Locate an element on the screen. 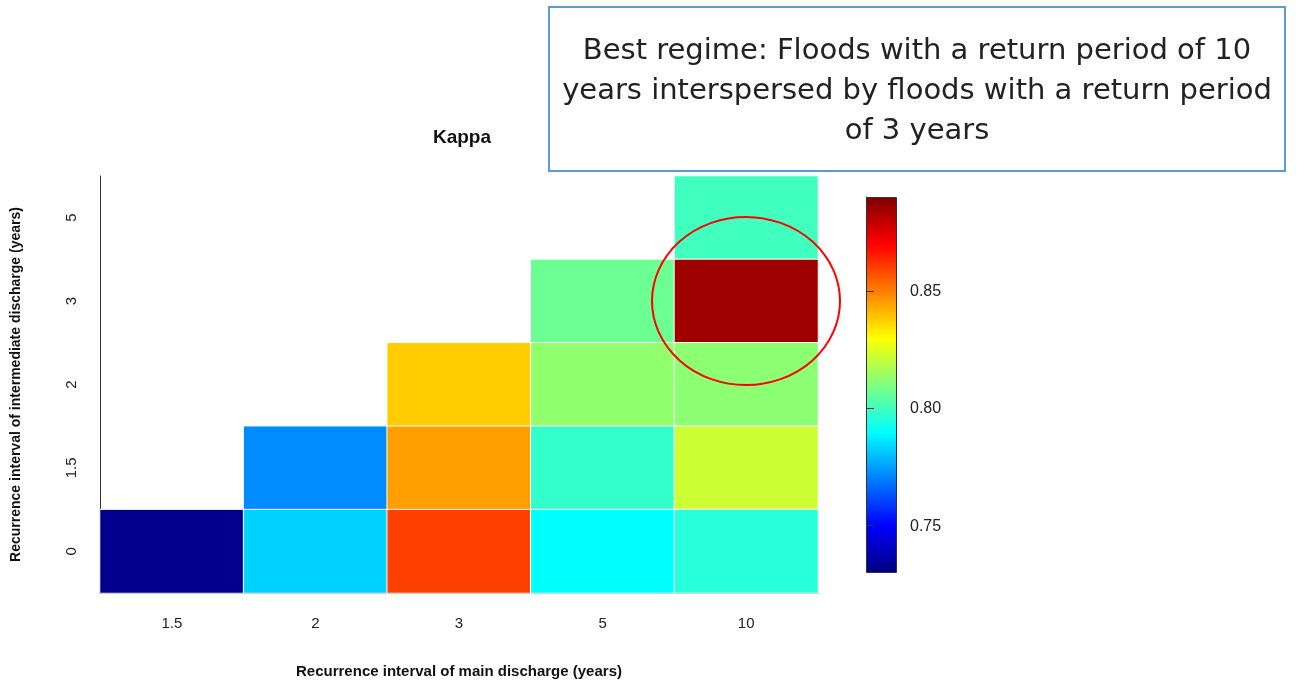 The height and width of the screenshot is (684, 1298). y-axis-title: Recurrence interval of intermediate discharge (years) is located at coordinates (15, 384).